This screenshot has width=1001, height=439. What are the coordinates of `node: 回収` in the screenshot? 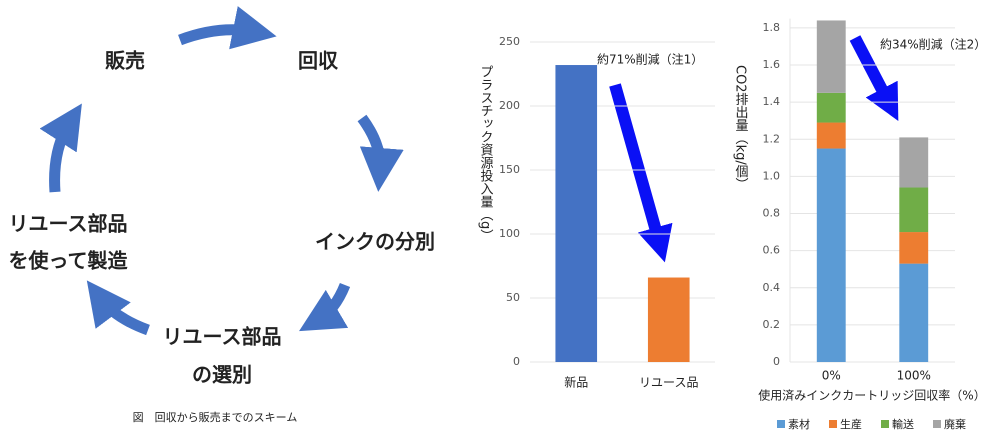 It's located at (318, 61).